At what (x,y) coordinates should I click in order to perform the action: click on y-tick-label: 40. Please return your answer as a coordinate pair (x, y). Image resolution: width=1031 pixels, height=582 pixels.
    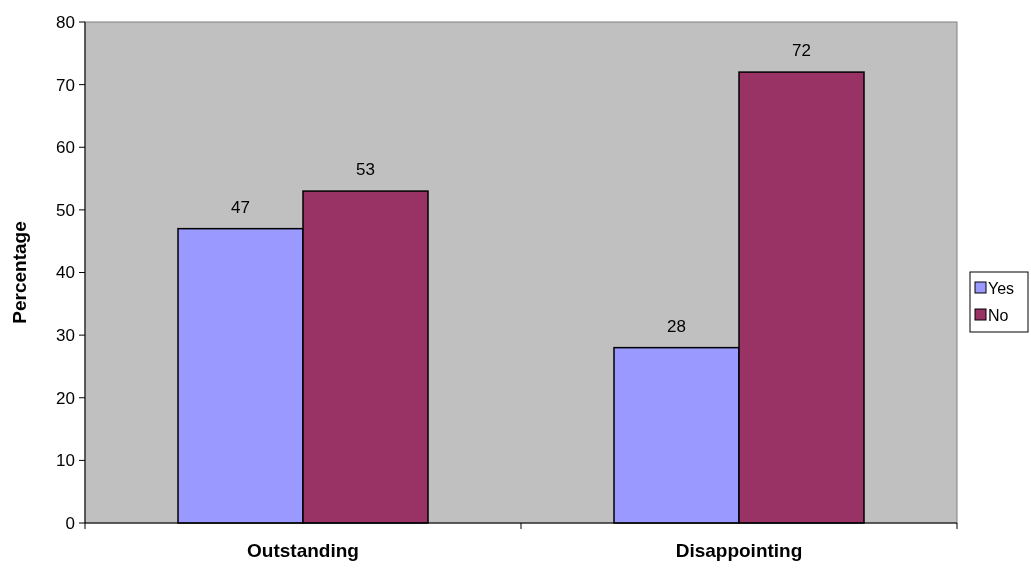
    Looking at the image, I should click on (65, 273).